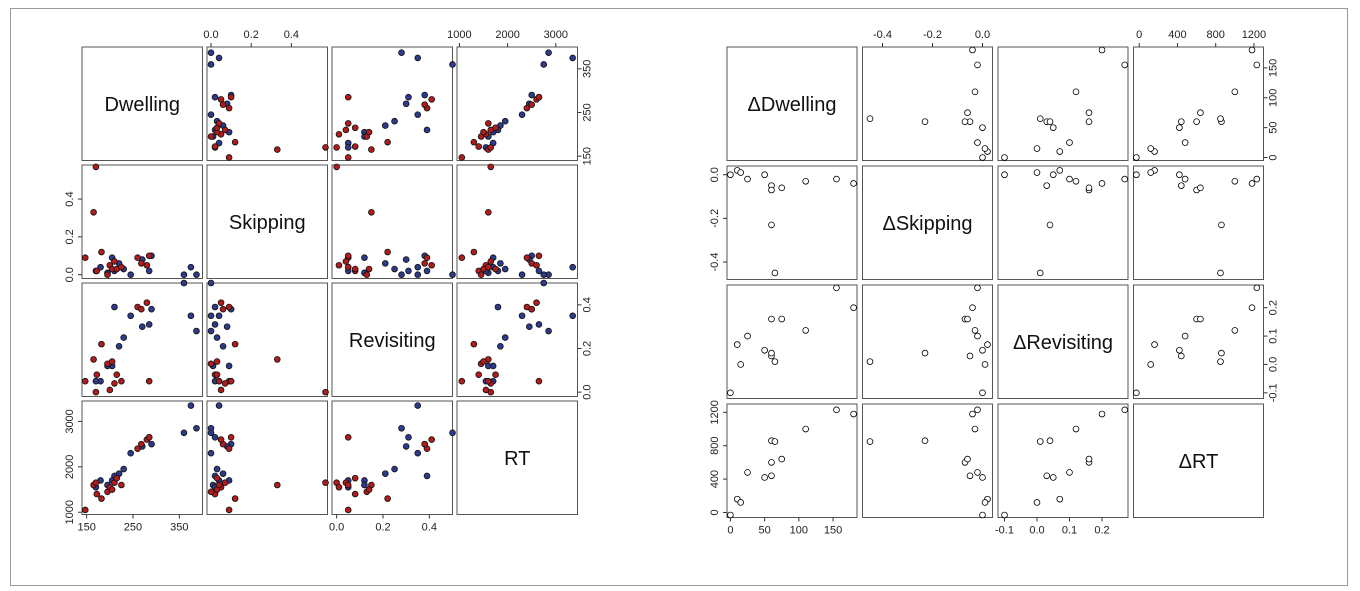  What do you see at coordinates (142, 105) in the screenshot?
I see `diagonal-variable-label: Dwelling` at bounding box center [142, 105].